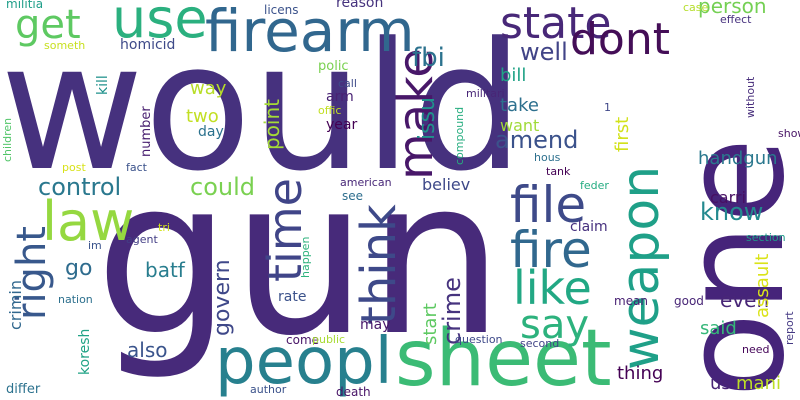  I want to click on word-mani: mani, so click(758, 383).